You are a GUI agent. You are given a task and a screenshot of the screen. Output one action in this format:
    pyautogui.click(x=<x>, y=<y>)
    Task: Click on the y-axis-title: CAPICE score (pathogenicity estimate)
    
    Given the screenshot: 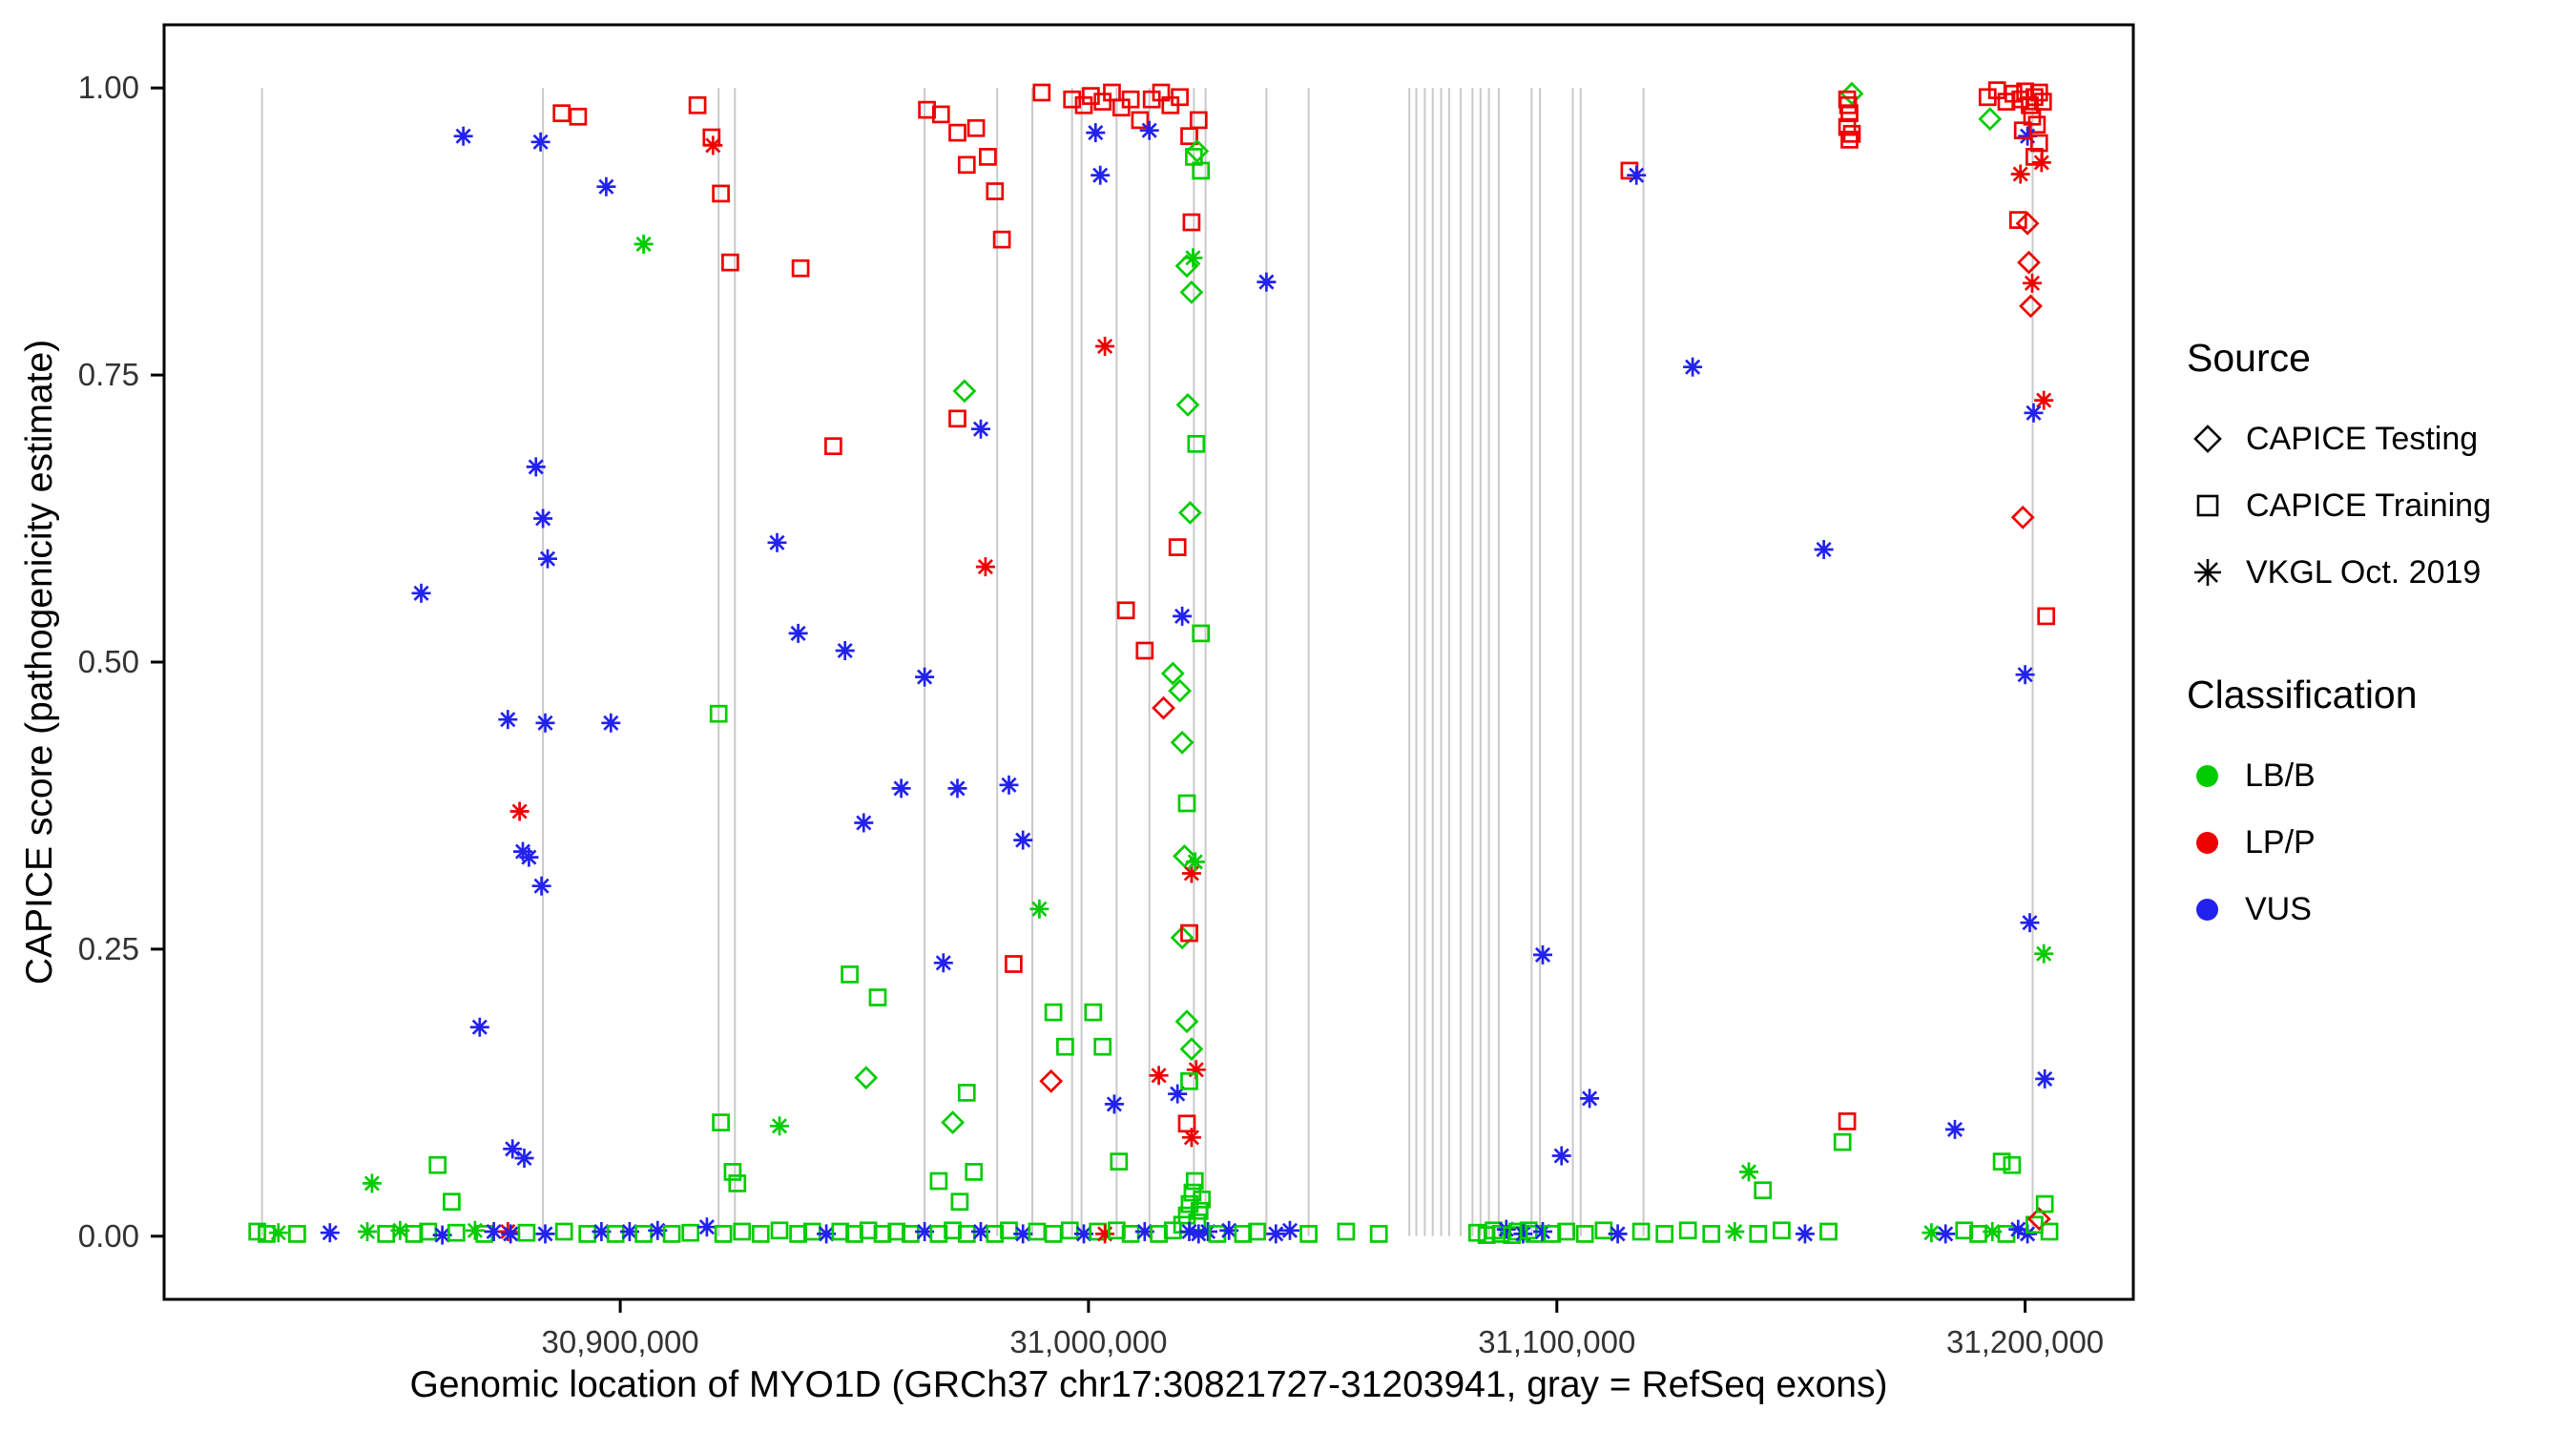 What is the action you would take?
    pyautogui.click(x=39, y=662)
    